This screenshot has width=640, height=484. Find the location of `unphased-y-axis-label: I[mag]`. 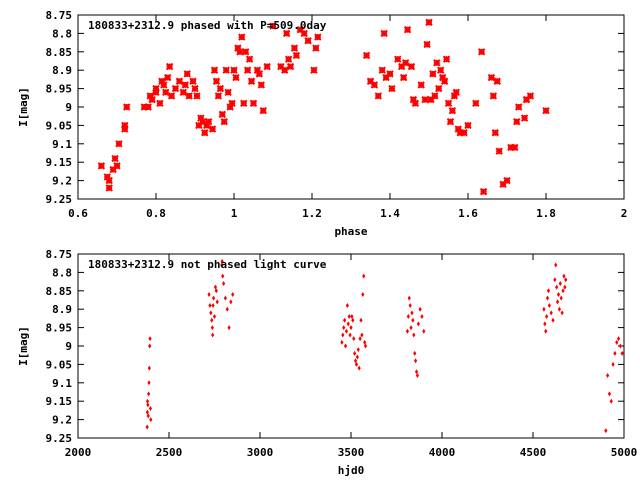

unphased-y-axis-label: I[mag] is located at coordinates (23, 346).